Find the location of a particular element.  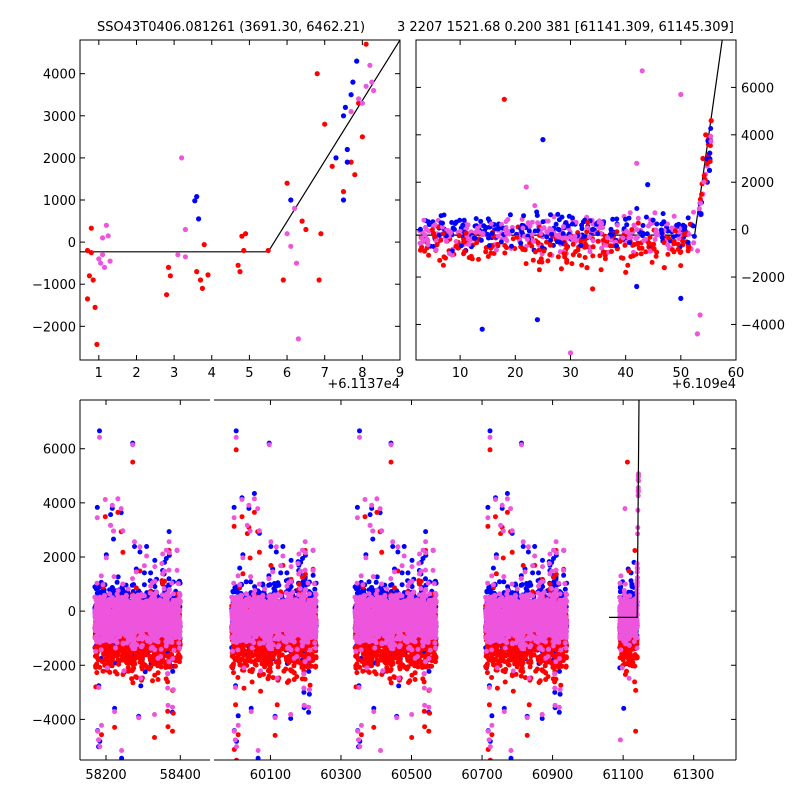

title-left: SSO43T0406.081261 (3691.30, 6462.21) is located at coordinates (231, 27).